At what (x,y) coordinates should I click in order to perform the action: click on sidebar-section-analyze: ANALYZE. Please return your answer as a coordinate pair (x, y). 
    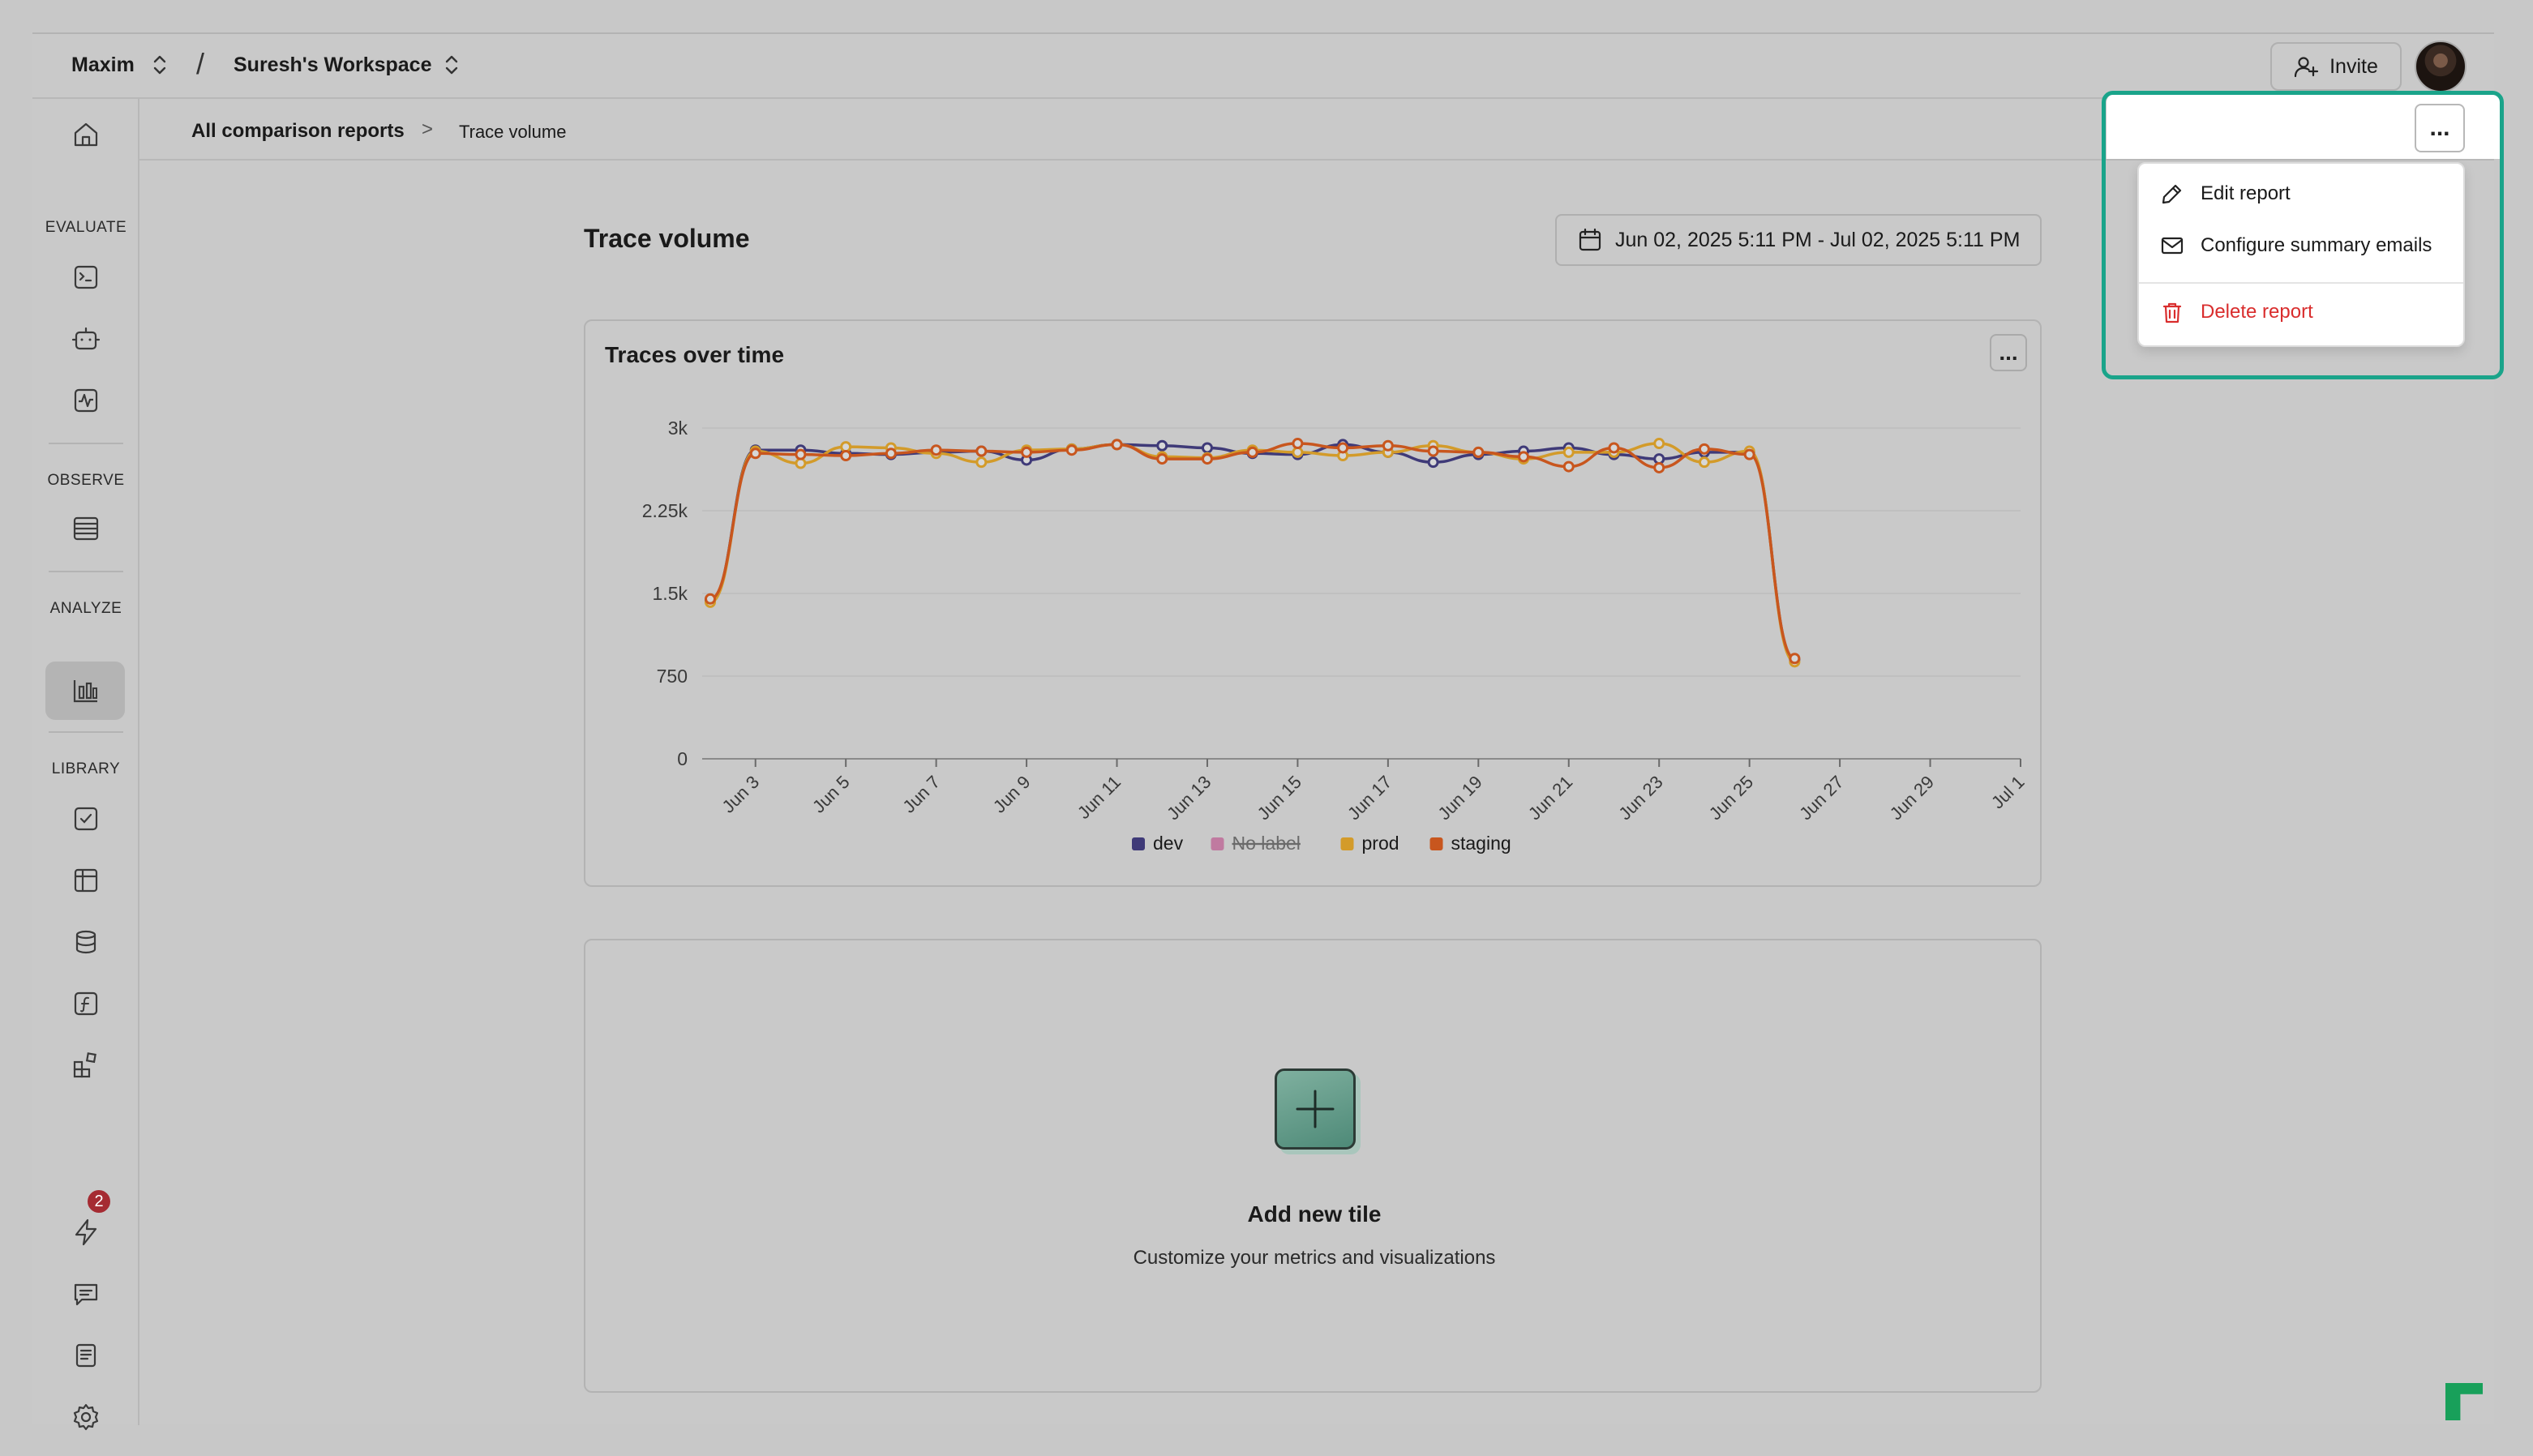
    Looking at the image, I should click on (85, 608).